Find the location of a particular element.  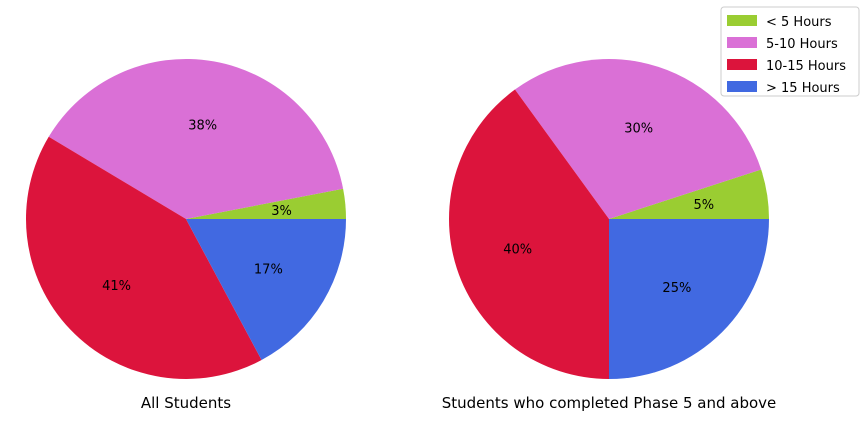

pie-label-gt15: 17% is located at coordinates (268, 269).